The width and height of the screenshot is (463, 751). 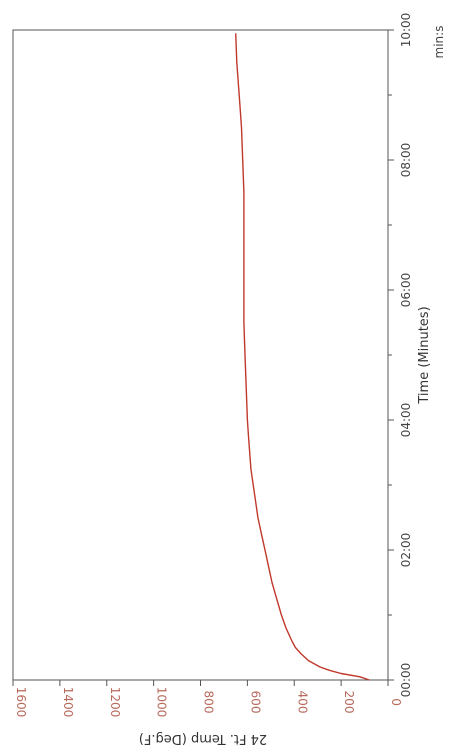 I want to click on y-tick-label: 800, so click(x=209, y=702).